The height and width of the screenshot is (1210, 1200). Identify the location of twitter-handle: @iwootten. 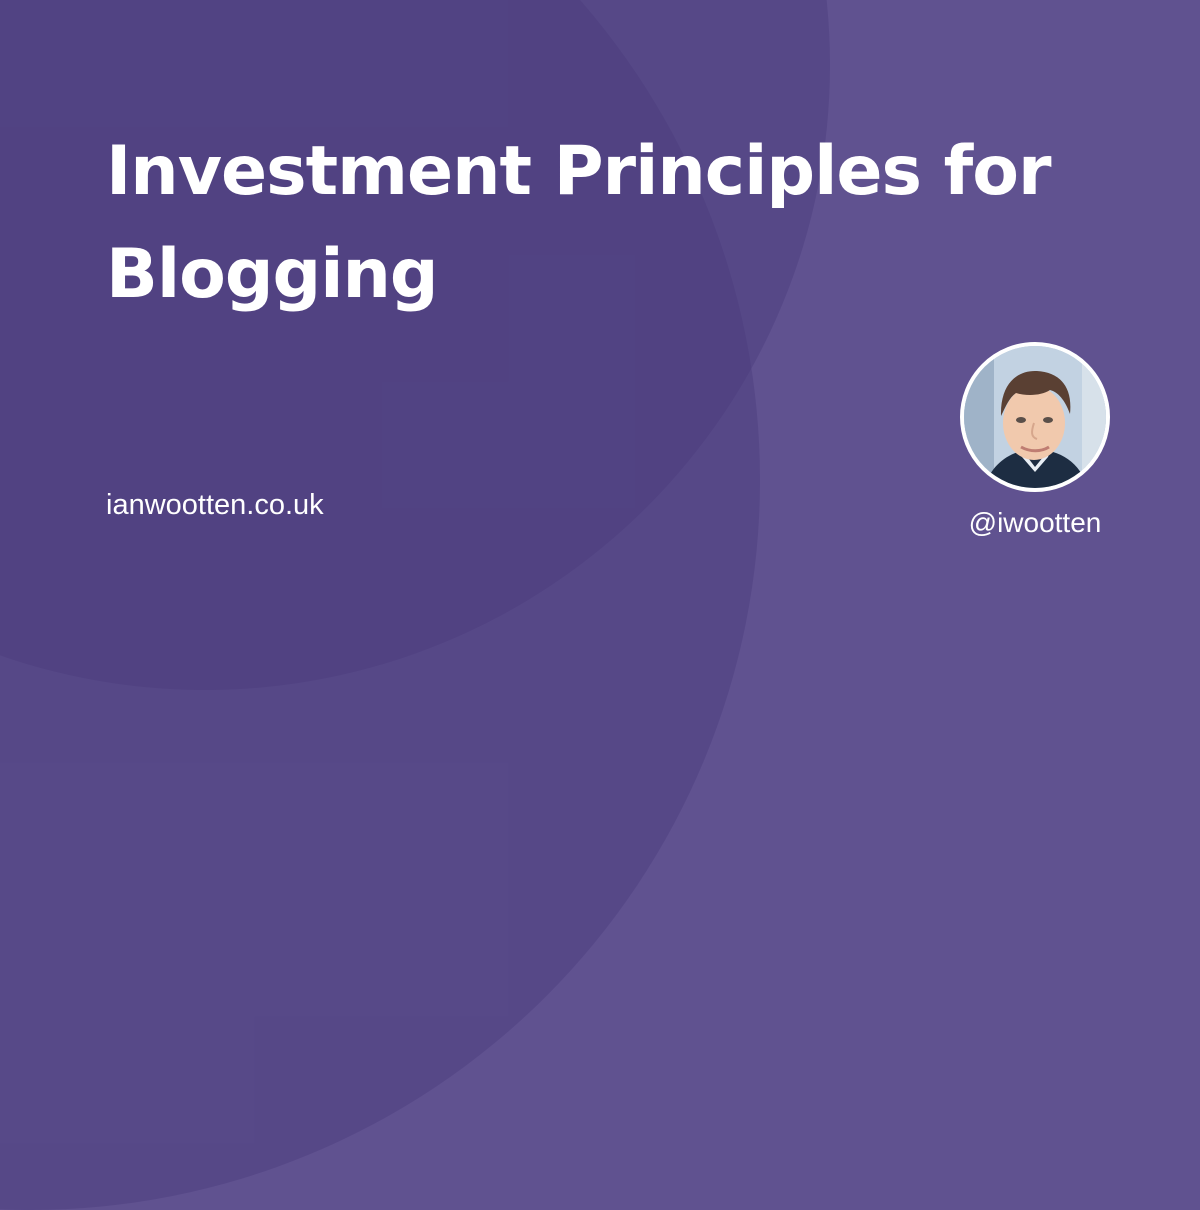
(1035, 522).